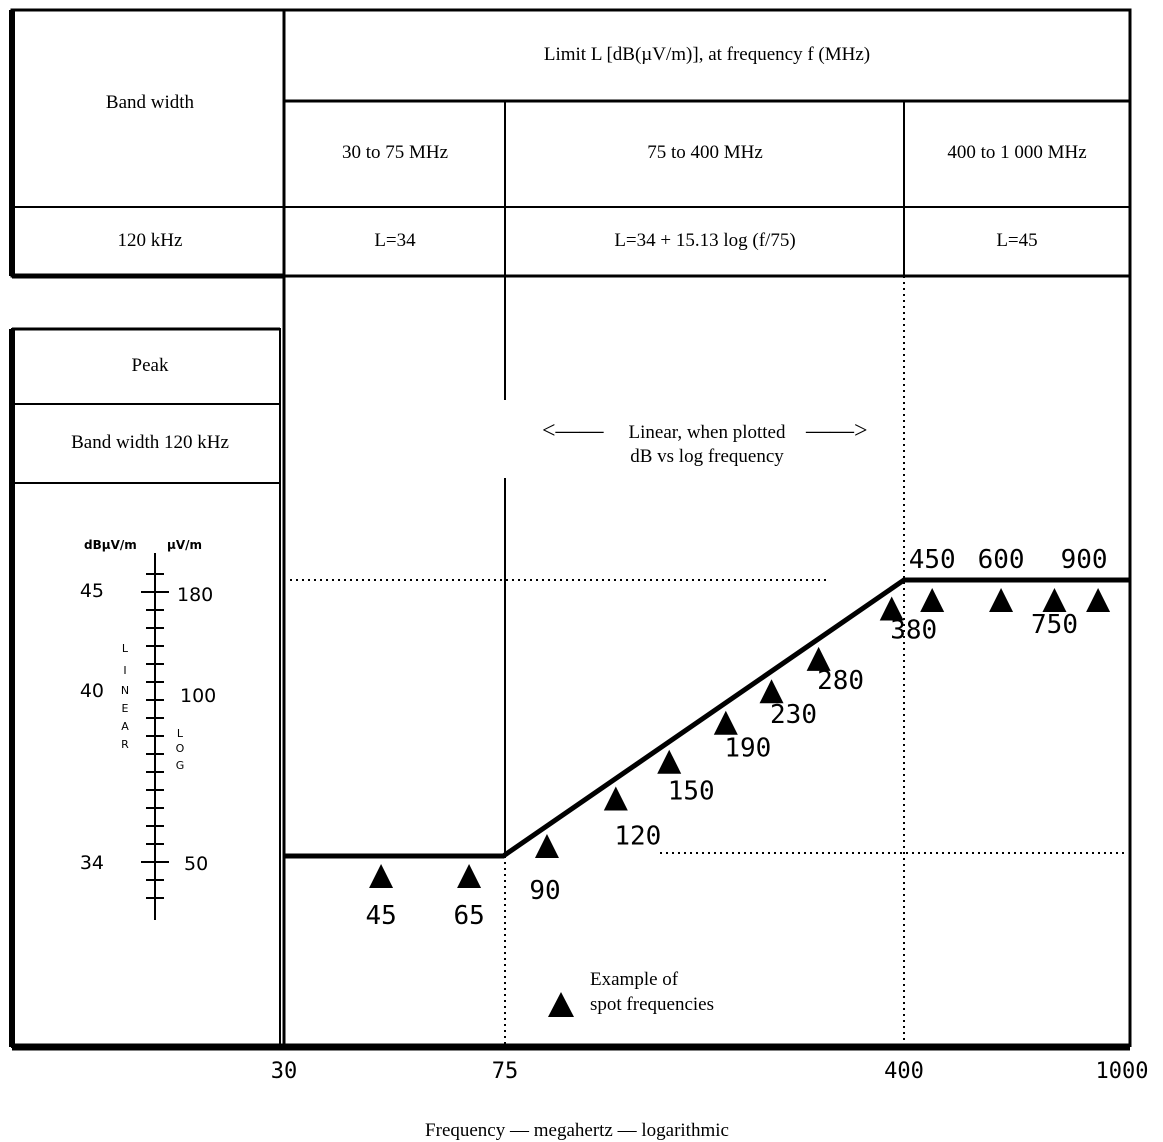 The image size is (1163, 1142). Describe the element at coordinates (125, 708) in the screenshot. I see `linear-letter-4: E` at that location.